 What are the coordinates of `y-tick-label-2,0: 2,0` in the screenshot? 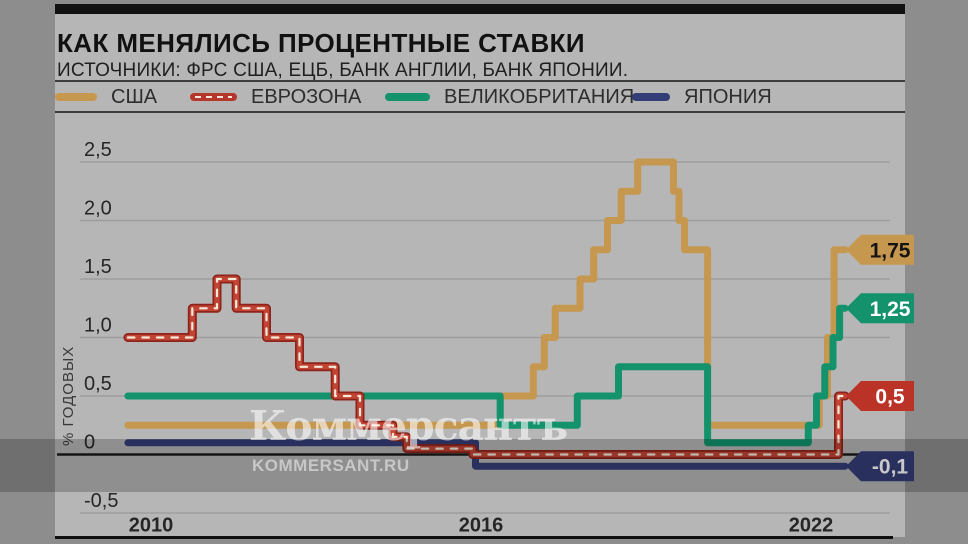 It's located at (98, 209).